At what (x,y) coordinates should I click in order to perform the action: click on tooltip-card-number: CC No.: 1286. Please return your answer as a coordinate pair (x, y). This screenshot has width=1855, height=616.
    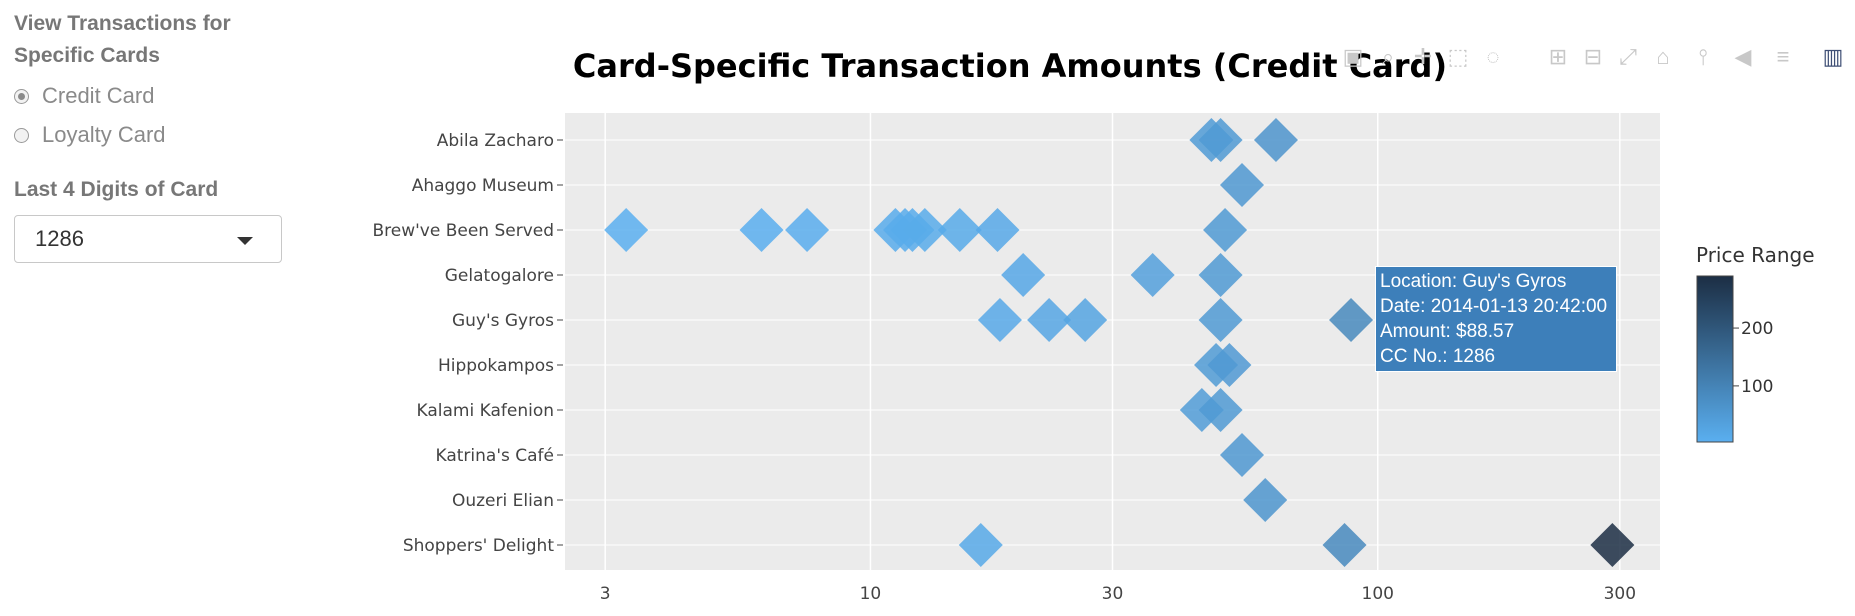
    Looking at the image, I should click on (1438, 356).